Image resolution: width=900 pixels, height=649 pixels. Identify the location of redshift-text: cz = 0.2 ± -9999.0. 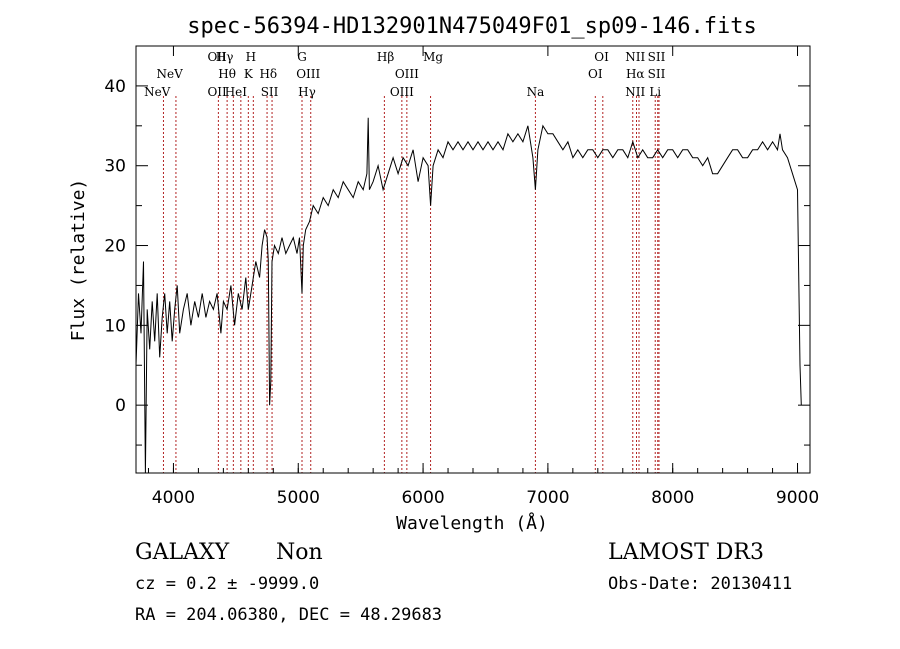
(227, 584).